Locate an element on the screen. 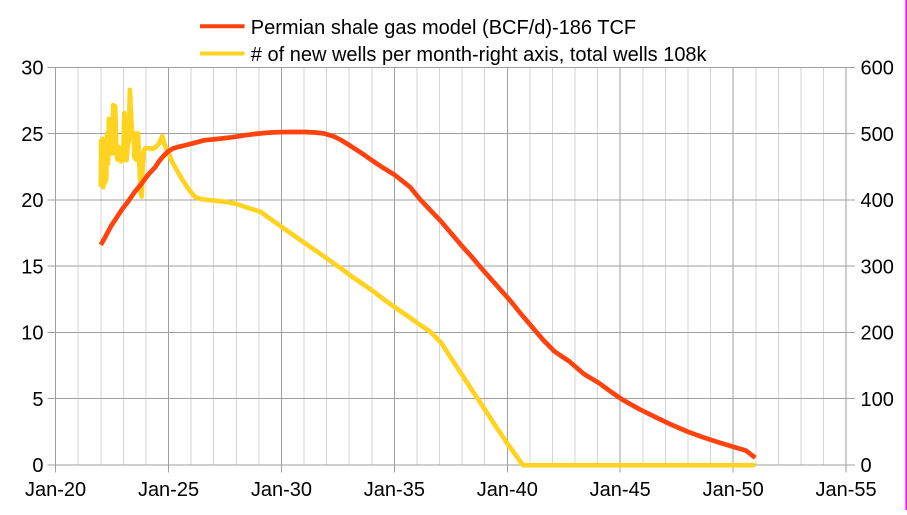  svg-text: 200 is located at coordinates (877, 334).